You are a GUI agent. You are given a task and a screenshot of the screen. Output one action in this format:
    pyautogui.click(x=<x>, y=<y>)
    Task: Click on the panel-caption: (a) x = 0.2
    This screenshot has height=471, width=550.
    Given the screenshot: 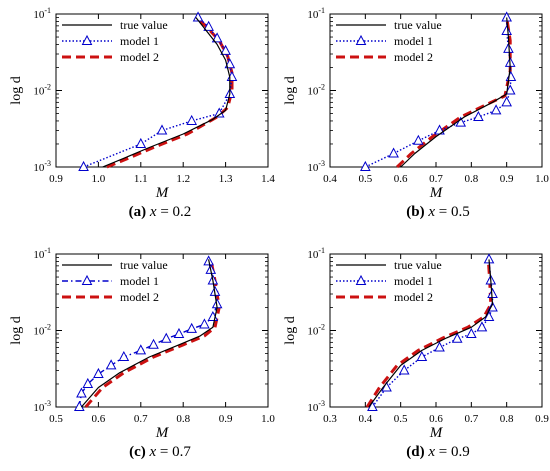 What is the action you would take?
    pyautogui.click(x=160, y=212)
    